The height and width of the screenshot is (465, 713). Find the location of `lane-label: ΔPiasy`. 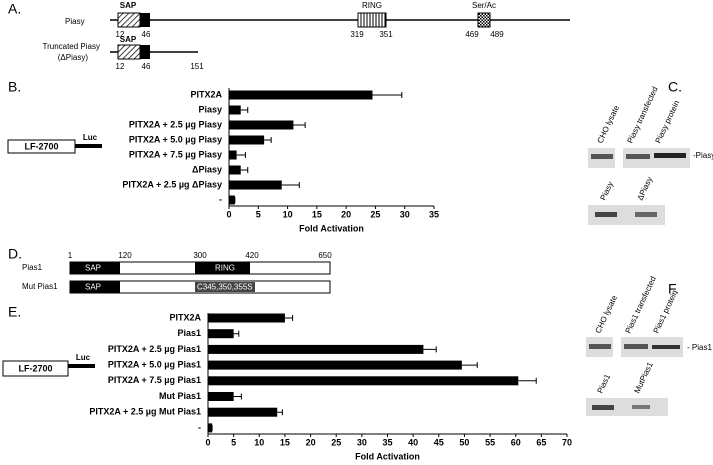

lane-label: ΔPiasy is located at coordinates (645, 188).